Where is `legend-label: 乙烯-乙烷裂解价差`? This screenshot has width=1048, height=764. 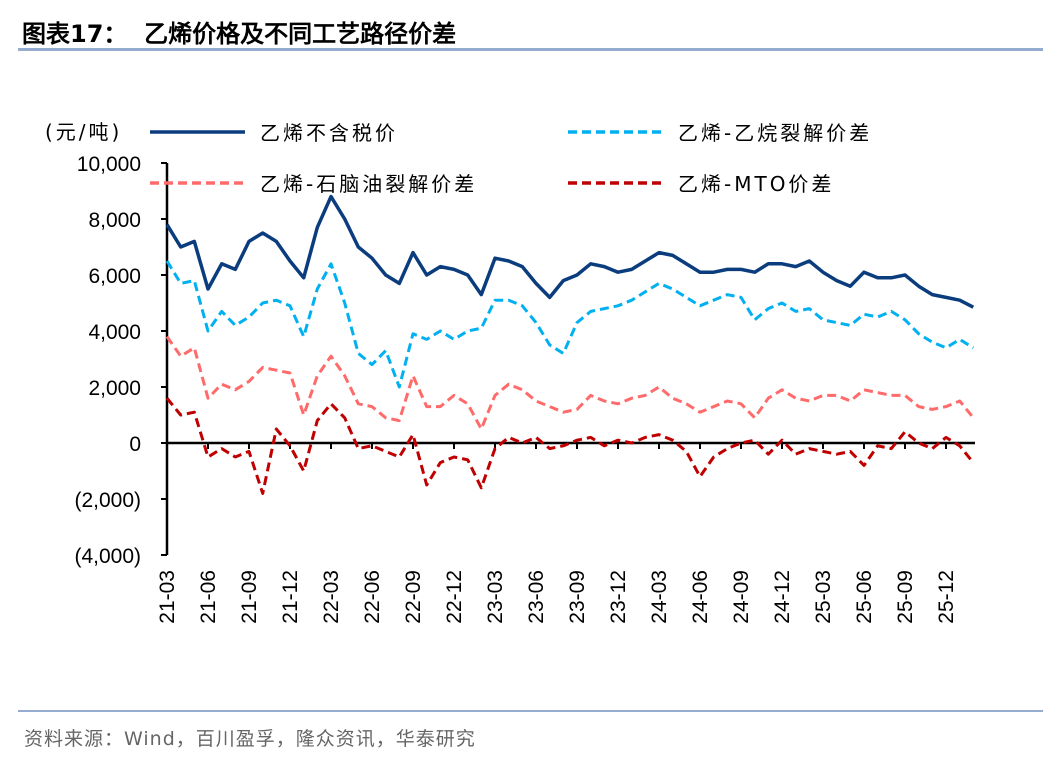 legend-label: 乙烯-乙烷裂解价差 is located at coordinates (775, 133).